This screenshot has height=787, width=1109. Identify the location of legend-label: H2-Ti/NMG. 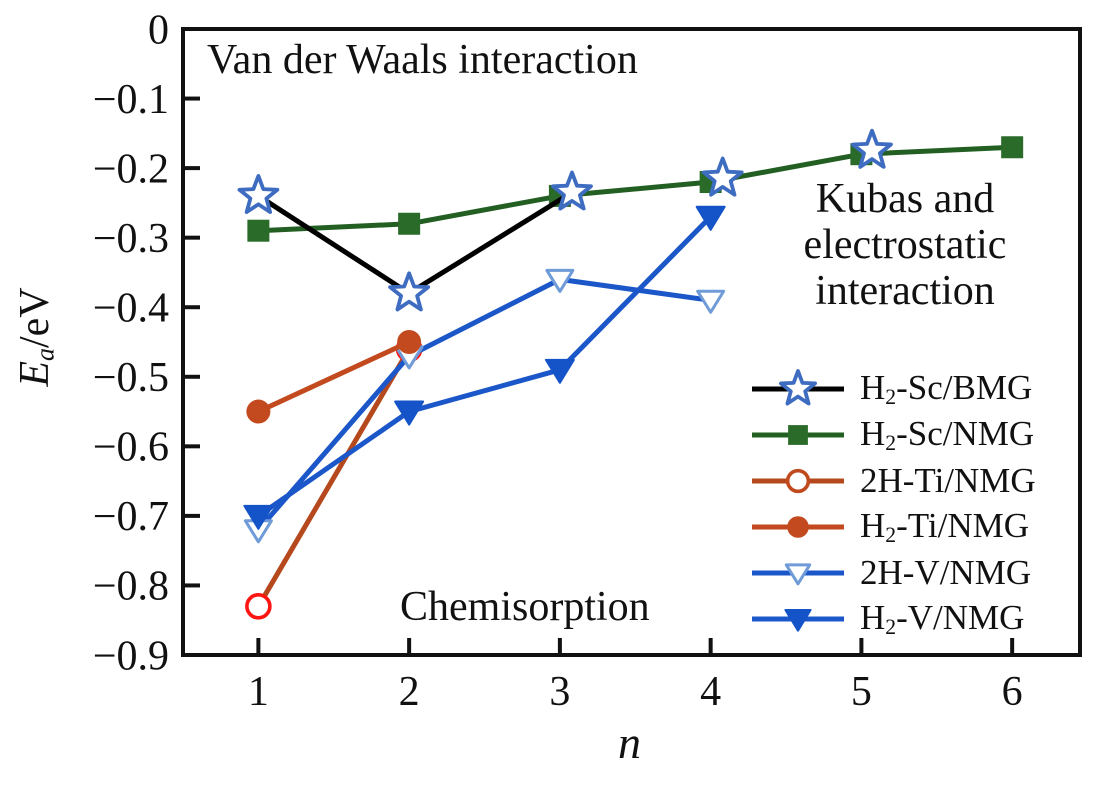
(945, 526).